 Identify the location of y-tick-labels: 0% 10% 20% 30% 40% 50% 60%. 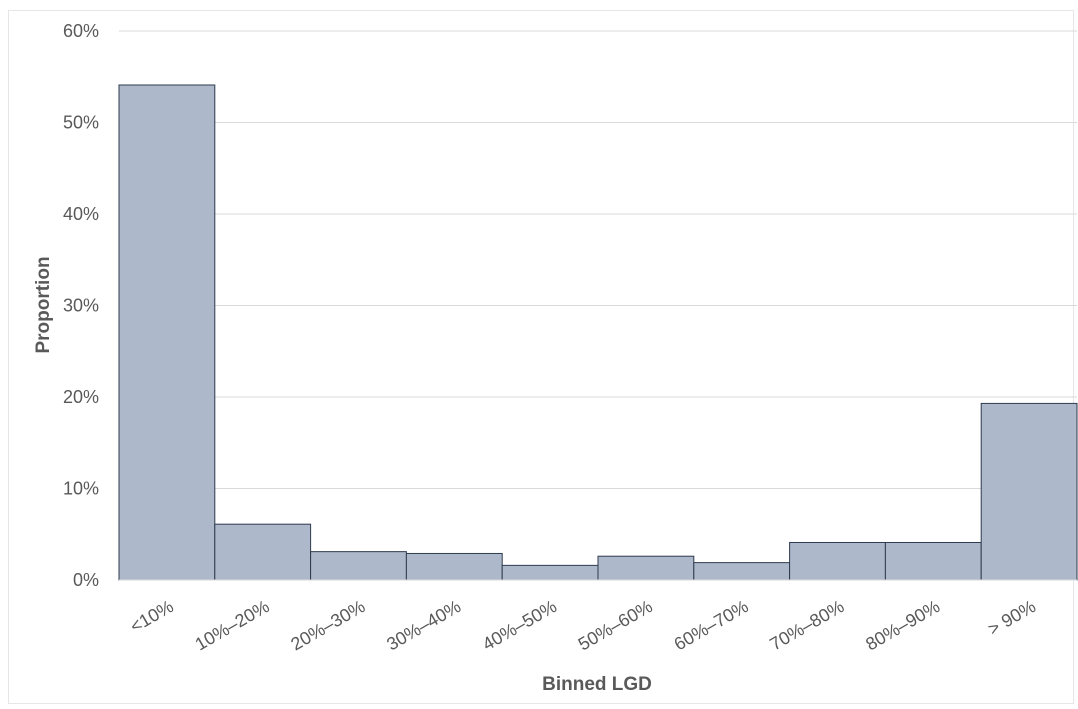
(81, 305).